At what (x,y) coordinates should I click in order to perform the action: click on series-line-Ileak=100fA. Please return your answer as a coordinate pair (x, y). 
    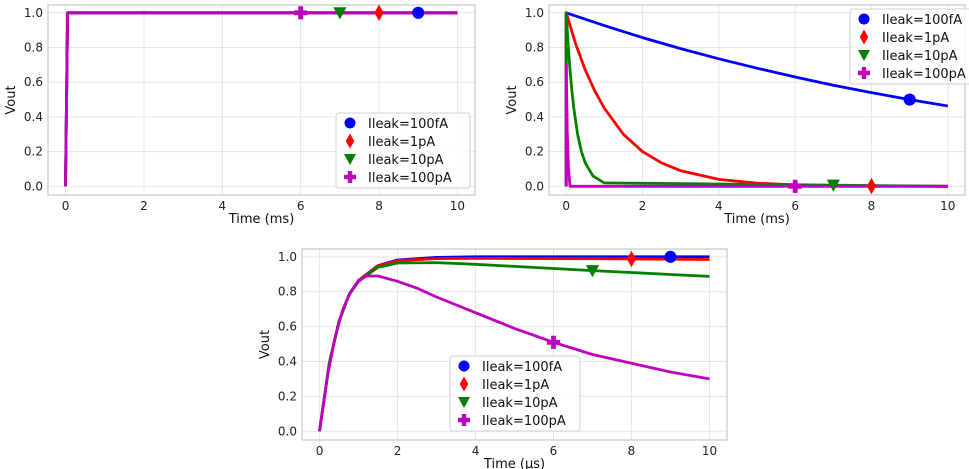
    Looking at the image, I should click on (756, 99).